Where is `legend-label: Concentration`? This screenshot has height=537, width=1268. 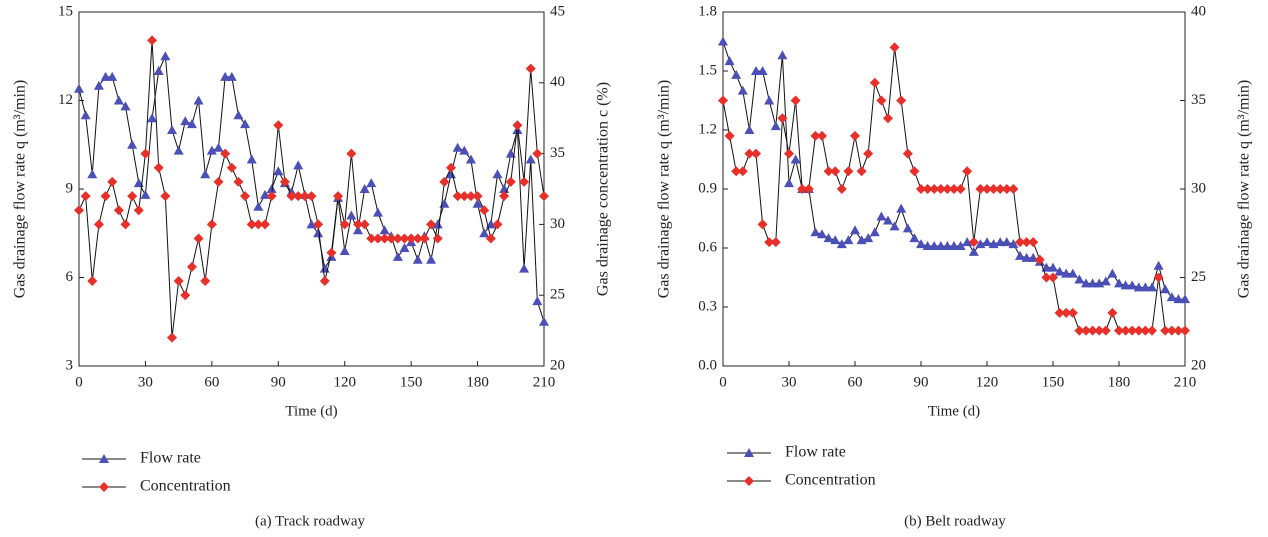 legend-label: Concentration is located at coordinates (185, 486).